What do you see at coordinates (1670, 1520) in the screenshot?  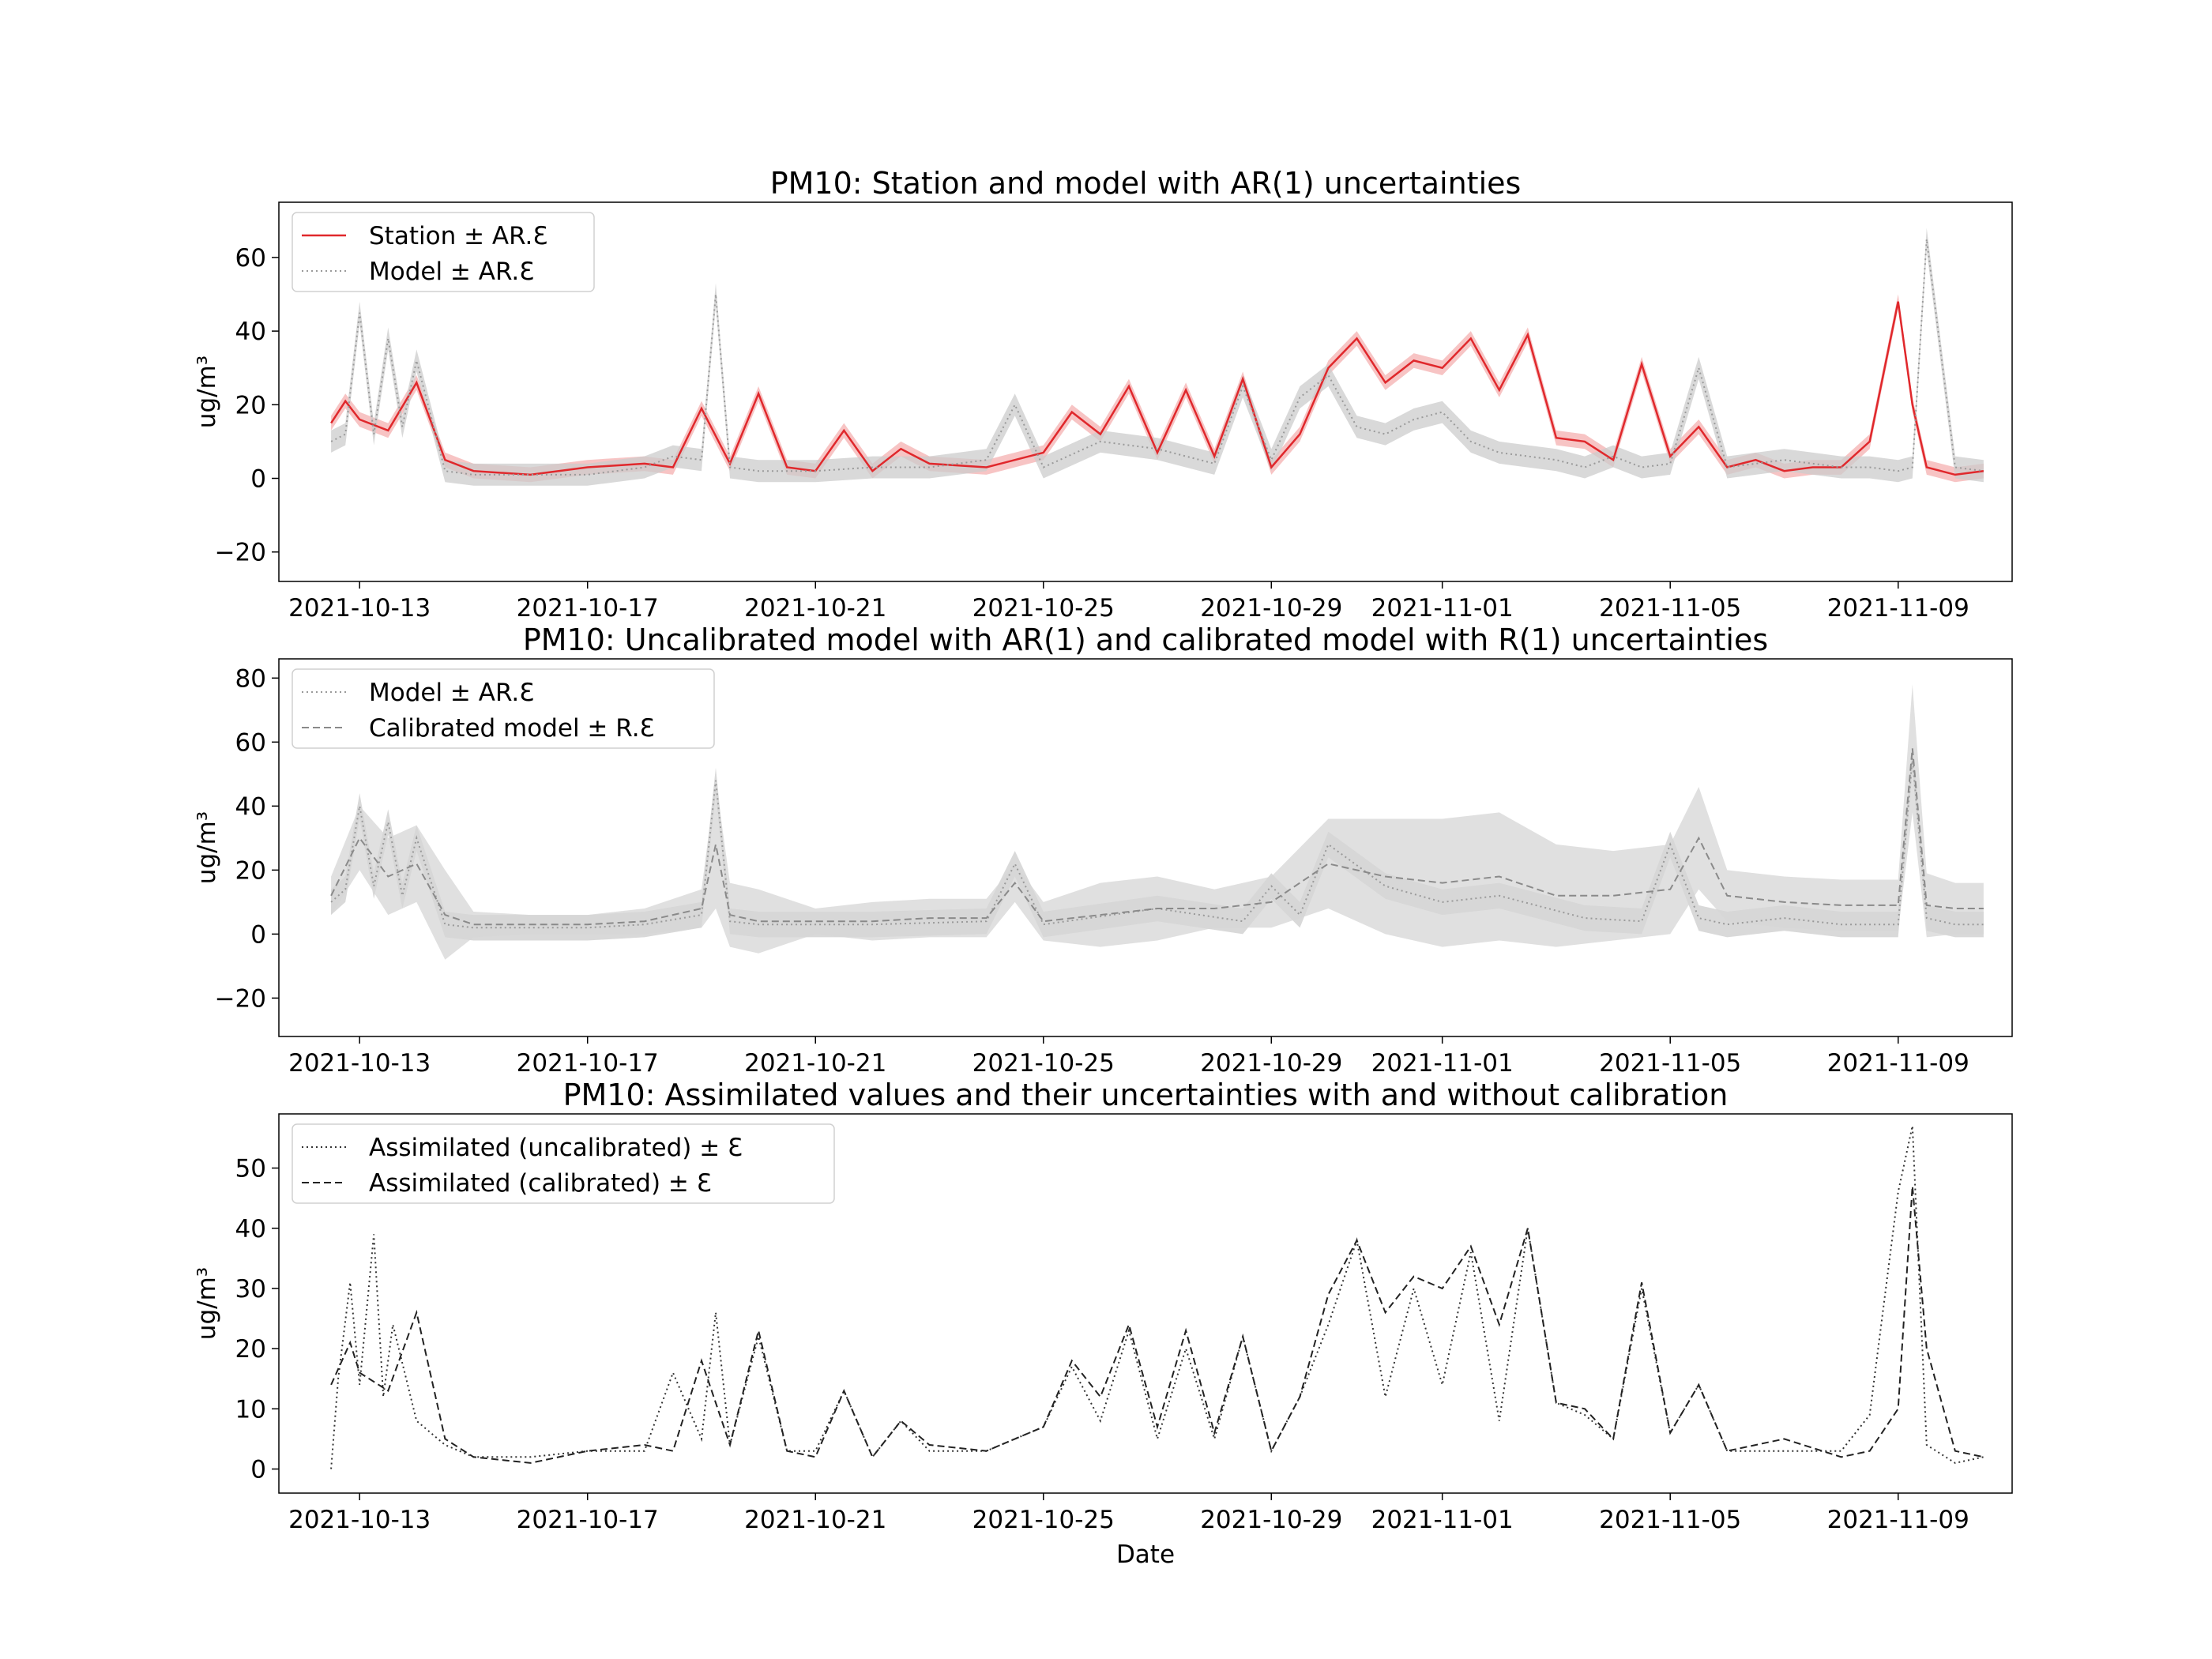 I see `panel-3-xtick-label: 2021-11-05` at bounding box center [1670, 1520].